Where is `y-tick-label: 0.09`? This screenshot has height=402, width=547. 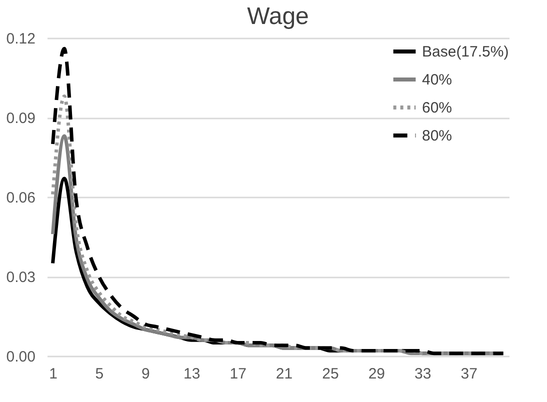
y-tick-label: 0.09 is located at coordinates (21, 118).